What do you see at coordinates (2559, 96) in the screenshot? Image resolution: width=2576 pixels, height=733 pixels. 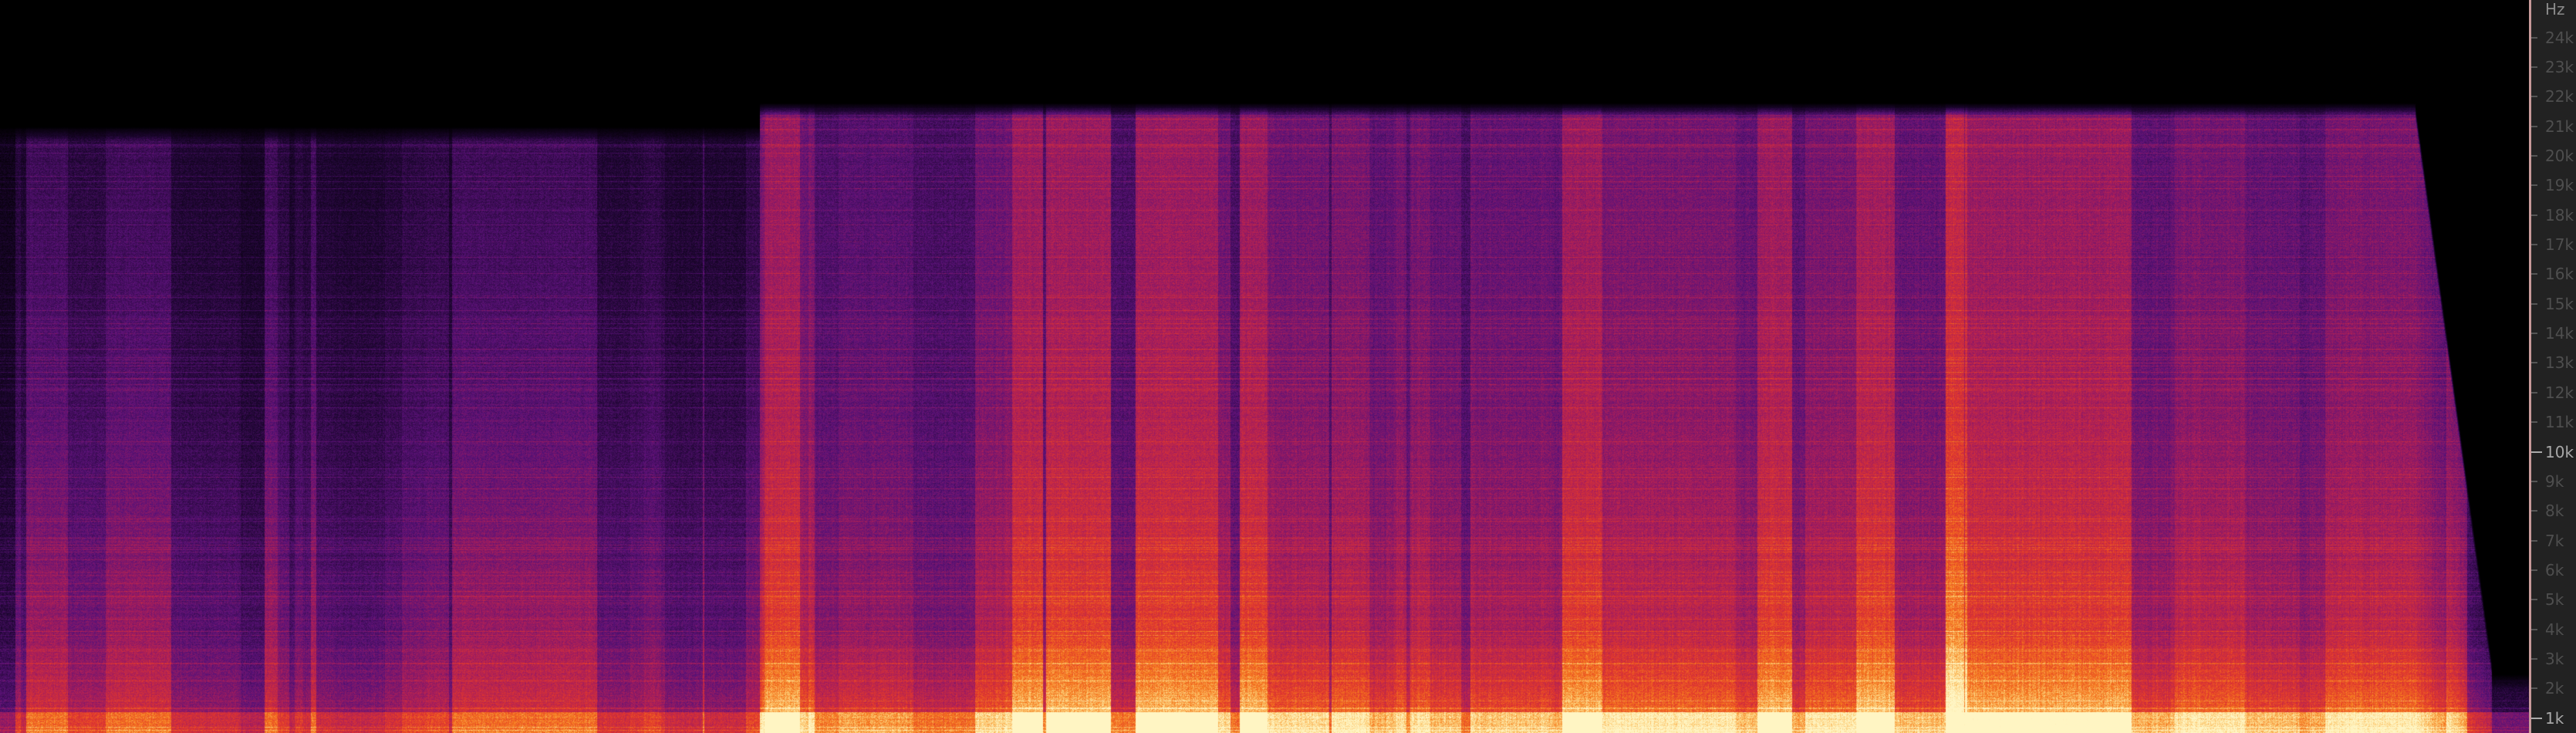 I see `y-tick-label: 22k` at bounding box center [2559, 96].